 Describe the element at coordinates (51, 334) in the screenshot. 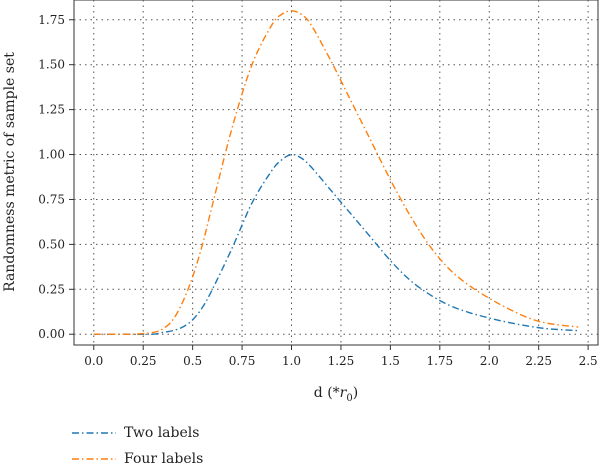

I see `y-tick-label: 0.00` at that location.